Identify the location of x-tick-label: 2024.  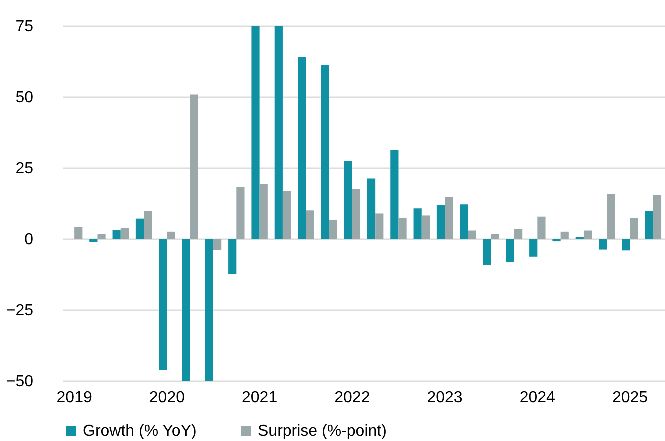
(538, 398).